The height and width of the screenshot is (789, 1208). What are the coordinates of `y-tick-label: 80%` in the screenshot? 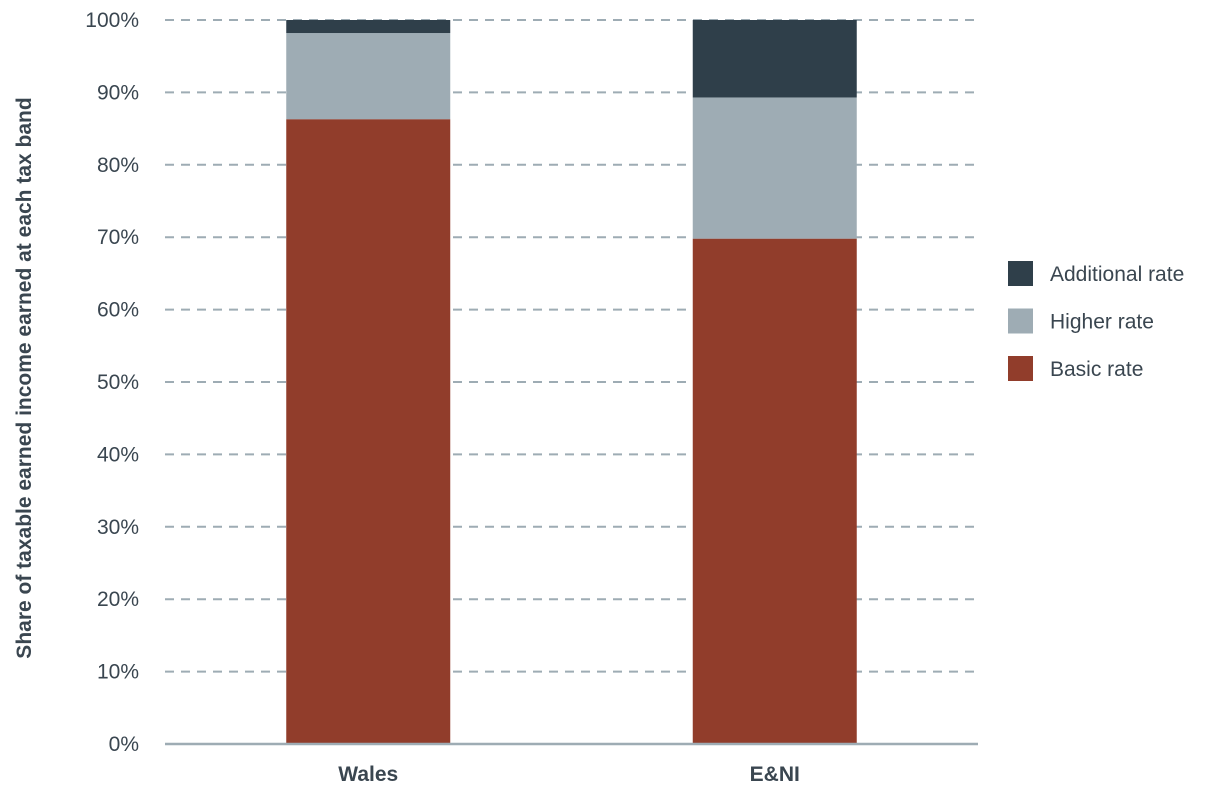 It's located at (118, 165).